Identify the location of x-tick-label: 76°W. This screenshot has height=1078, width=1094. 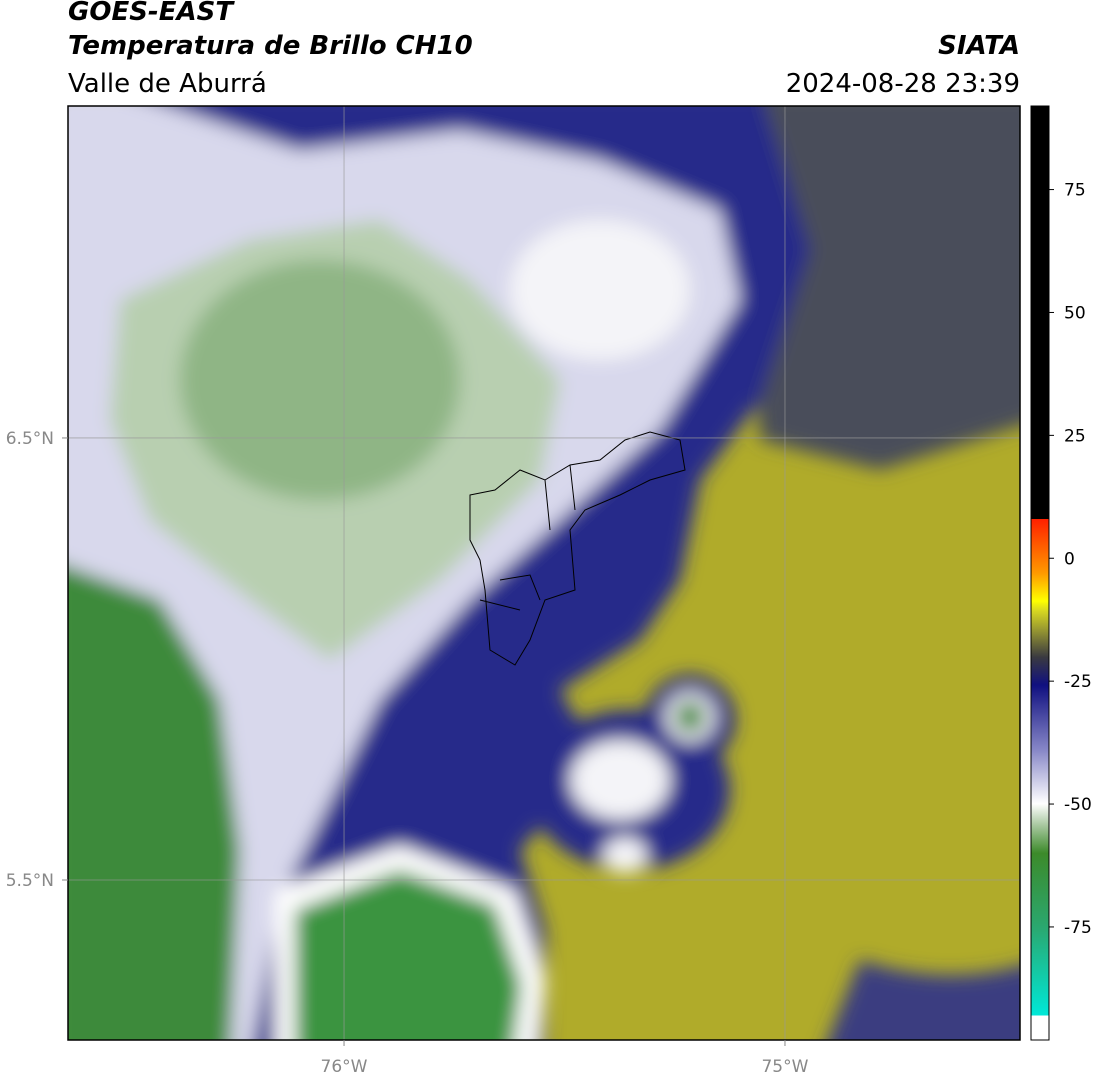
(344, 1067).